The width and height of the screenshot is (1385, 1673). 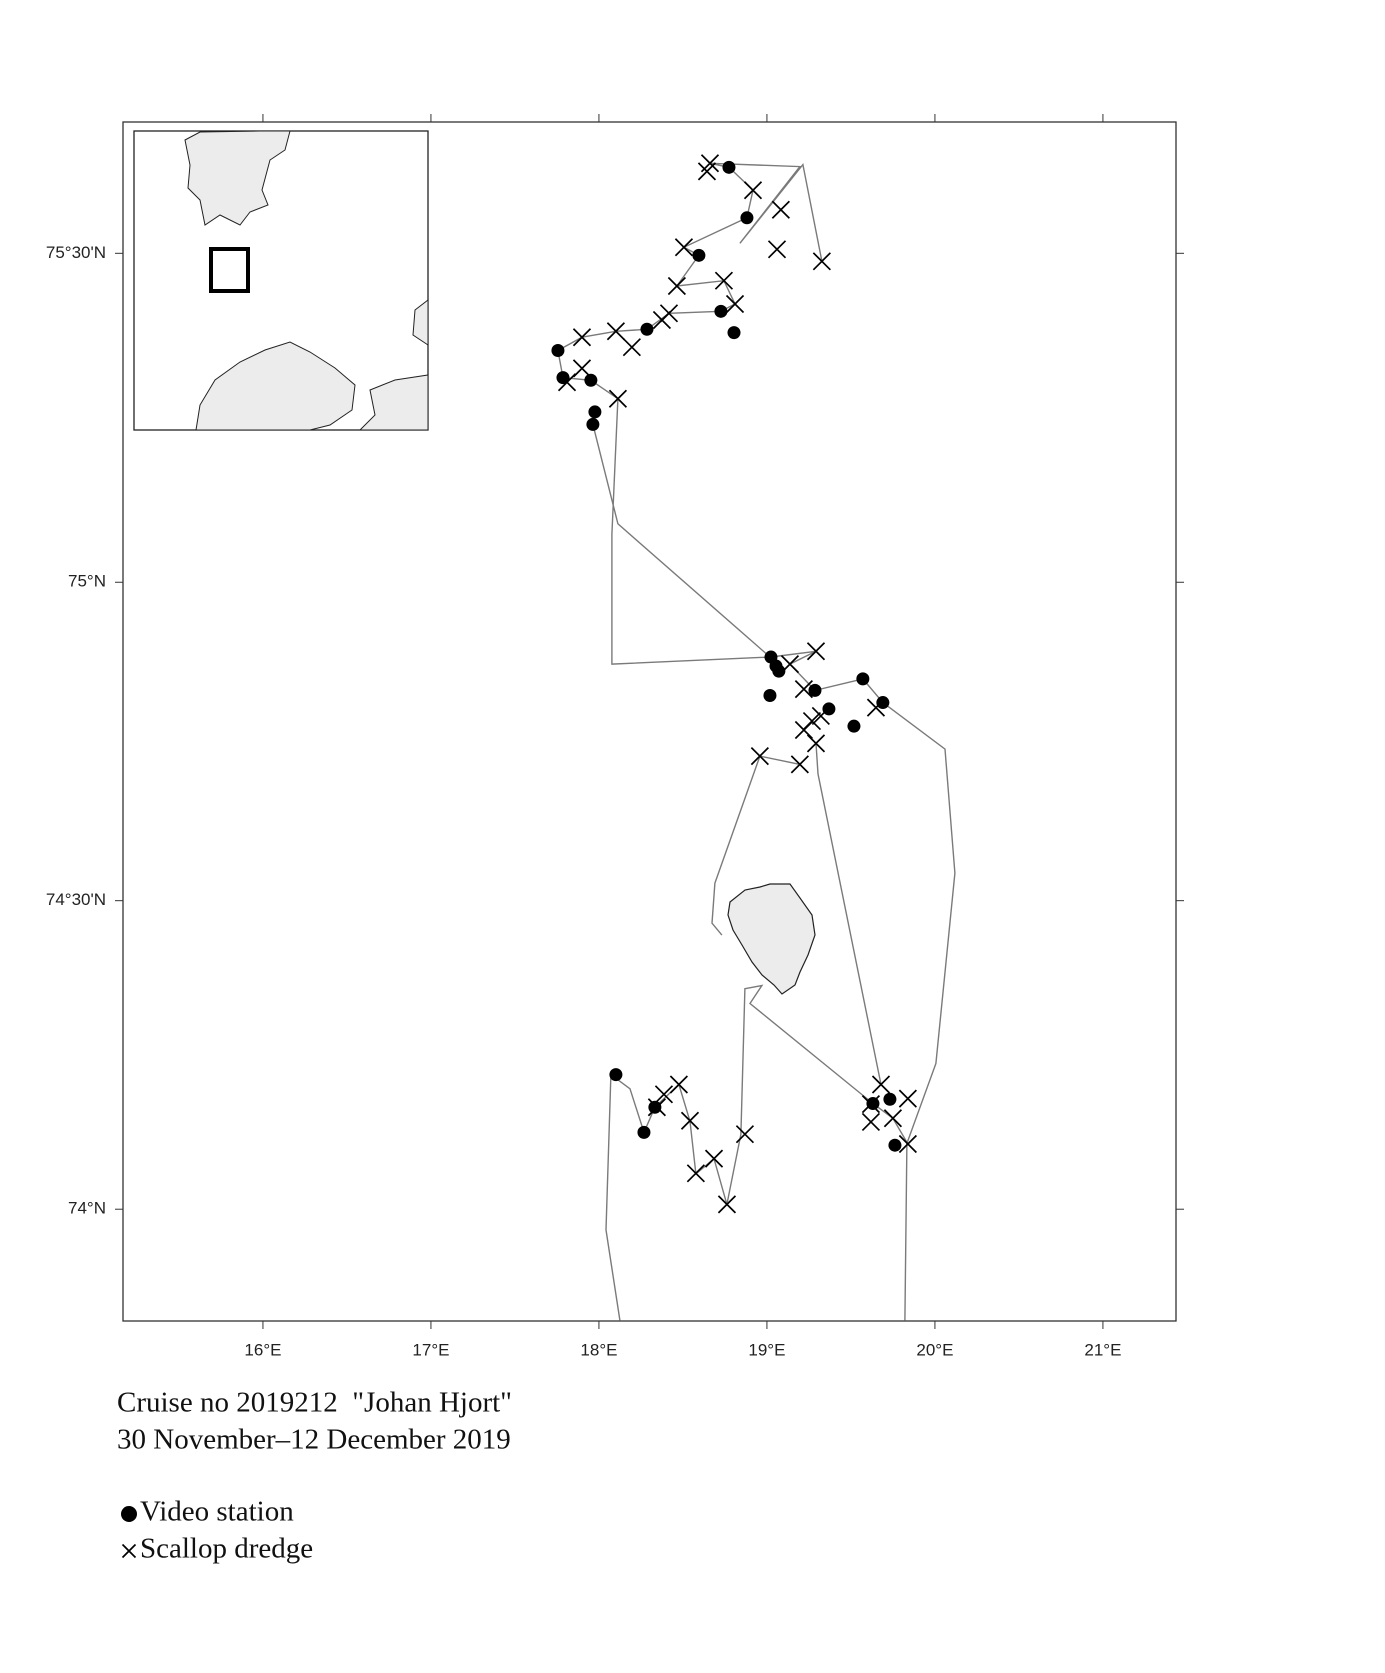 What do you see at coordinates (420, 322) in the screenshot?
I see `novaya-zemlya` at bounding box center [420, 322].